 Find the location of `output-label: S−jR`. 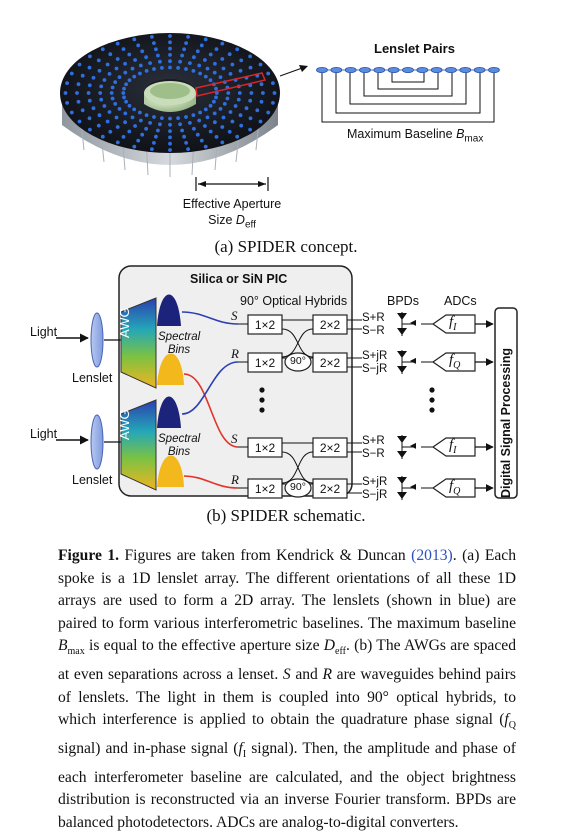

output-label: S−jR is located at coordinates (375, 369).